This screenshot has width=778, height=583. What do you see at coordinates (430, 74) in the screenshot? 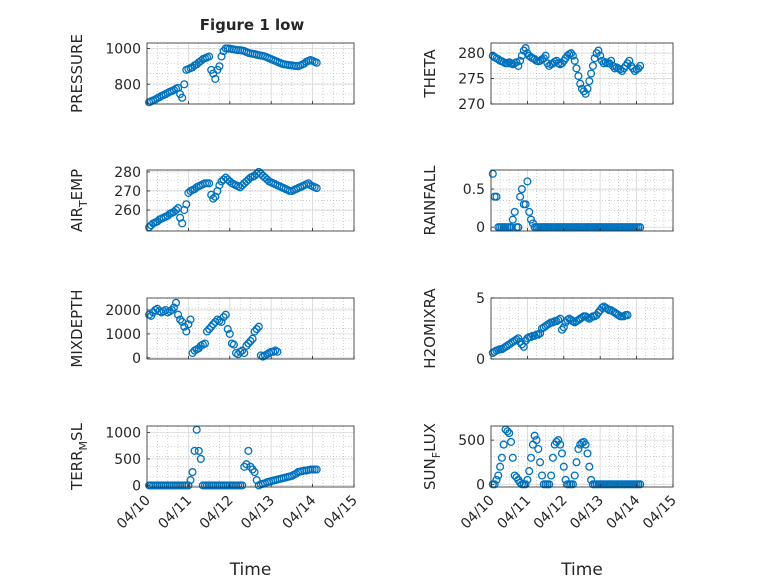
I see `y-axis-label: THETA` at bounding box center [430, 74].